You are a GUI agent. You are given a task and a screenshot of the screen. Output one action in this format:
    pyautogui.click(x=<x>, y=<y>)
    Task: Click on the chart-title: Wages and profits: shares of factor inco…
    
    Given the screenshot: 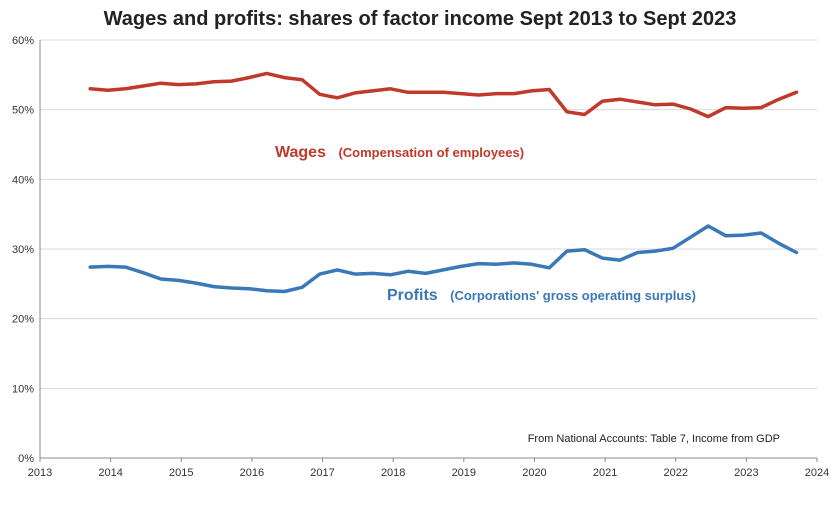 What is the action you would take?
    pyautogui.click(x=420, y=19)
    